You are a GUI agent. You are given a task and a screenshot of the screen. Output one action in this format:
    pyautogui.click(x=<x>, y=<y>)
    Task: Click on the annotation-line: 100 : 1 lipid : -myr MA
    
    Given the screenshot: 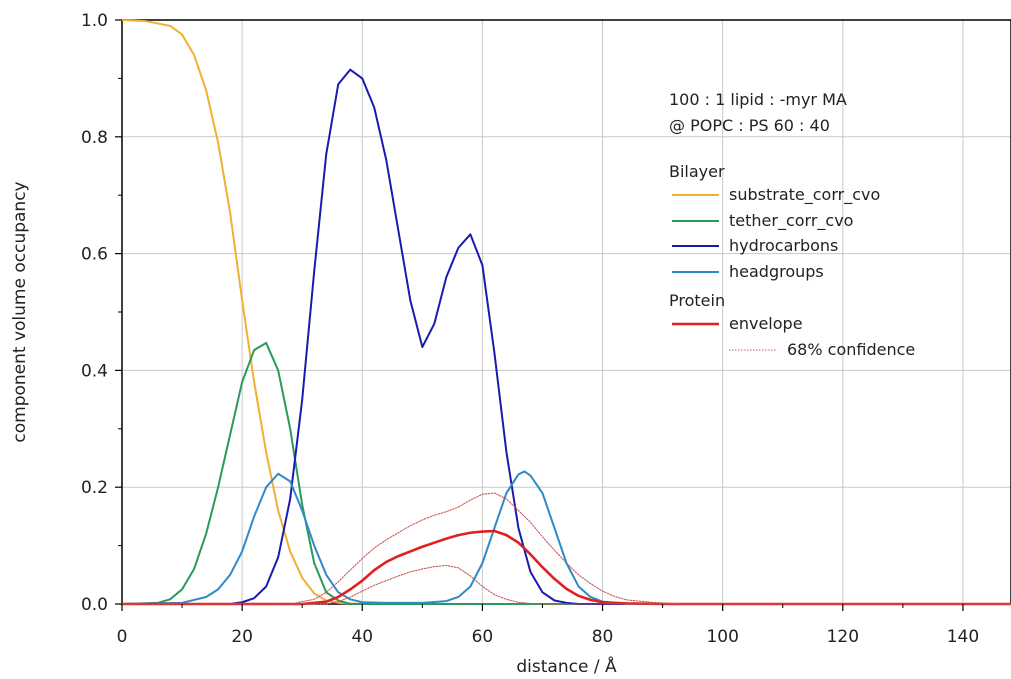 What is the action you would take?
    pyautogui.click(x=758, y=99)
    